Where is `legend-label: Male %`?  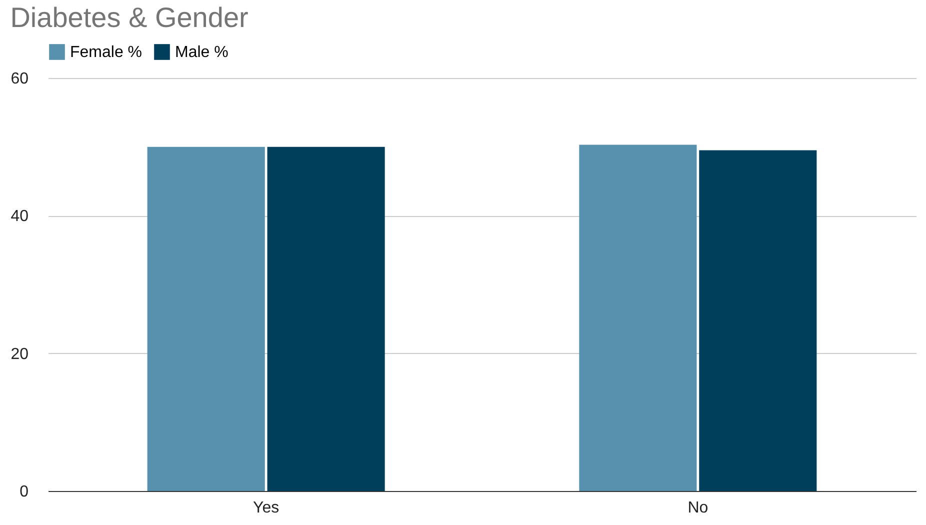
legend-label: Male % is located at coordinates (201, 52).